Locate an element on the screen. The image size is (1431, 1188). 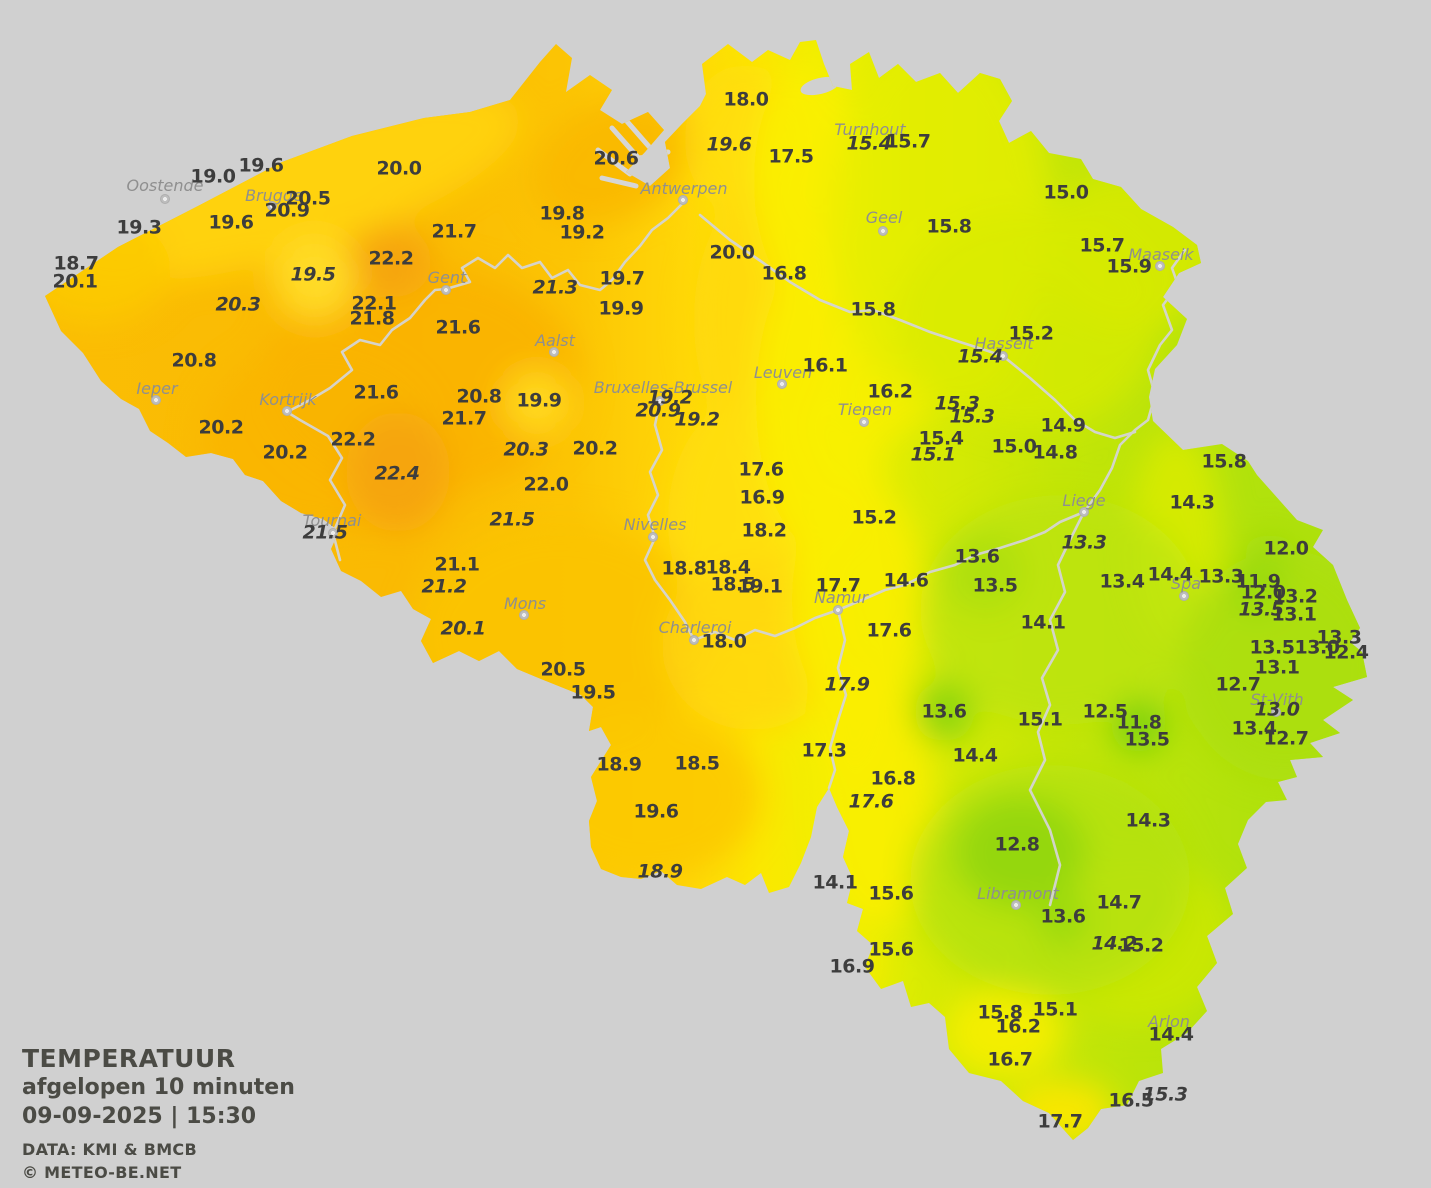
temperature-reading: 20.1 is located at coordinates (463, 628).